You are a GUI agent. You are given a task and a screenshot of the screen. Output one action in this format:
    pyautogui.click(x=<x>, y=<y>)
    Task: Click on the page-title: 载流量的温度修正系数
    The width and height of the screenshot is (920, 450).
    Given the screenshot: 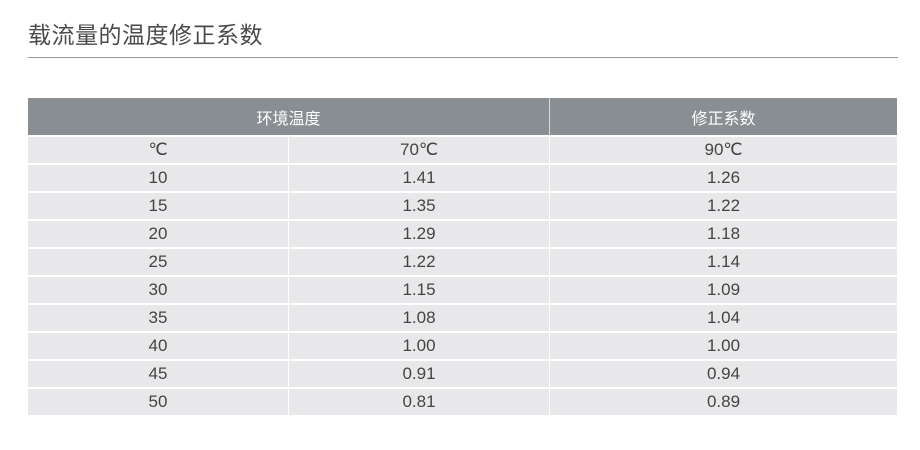 What is the action you would take?
    pyautogui.click(x=145, y=36)
    